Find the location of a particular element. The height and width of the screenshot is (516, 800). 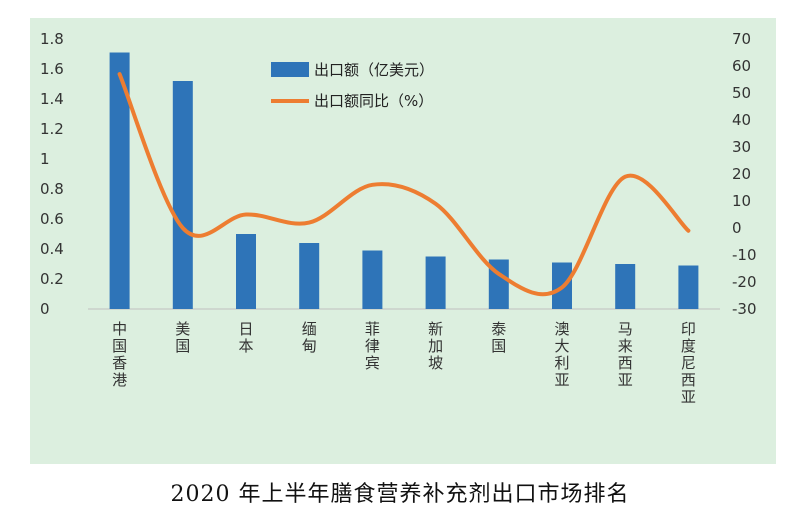

right-tick-label: 10 is located at coordinates (741, 201).